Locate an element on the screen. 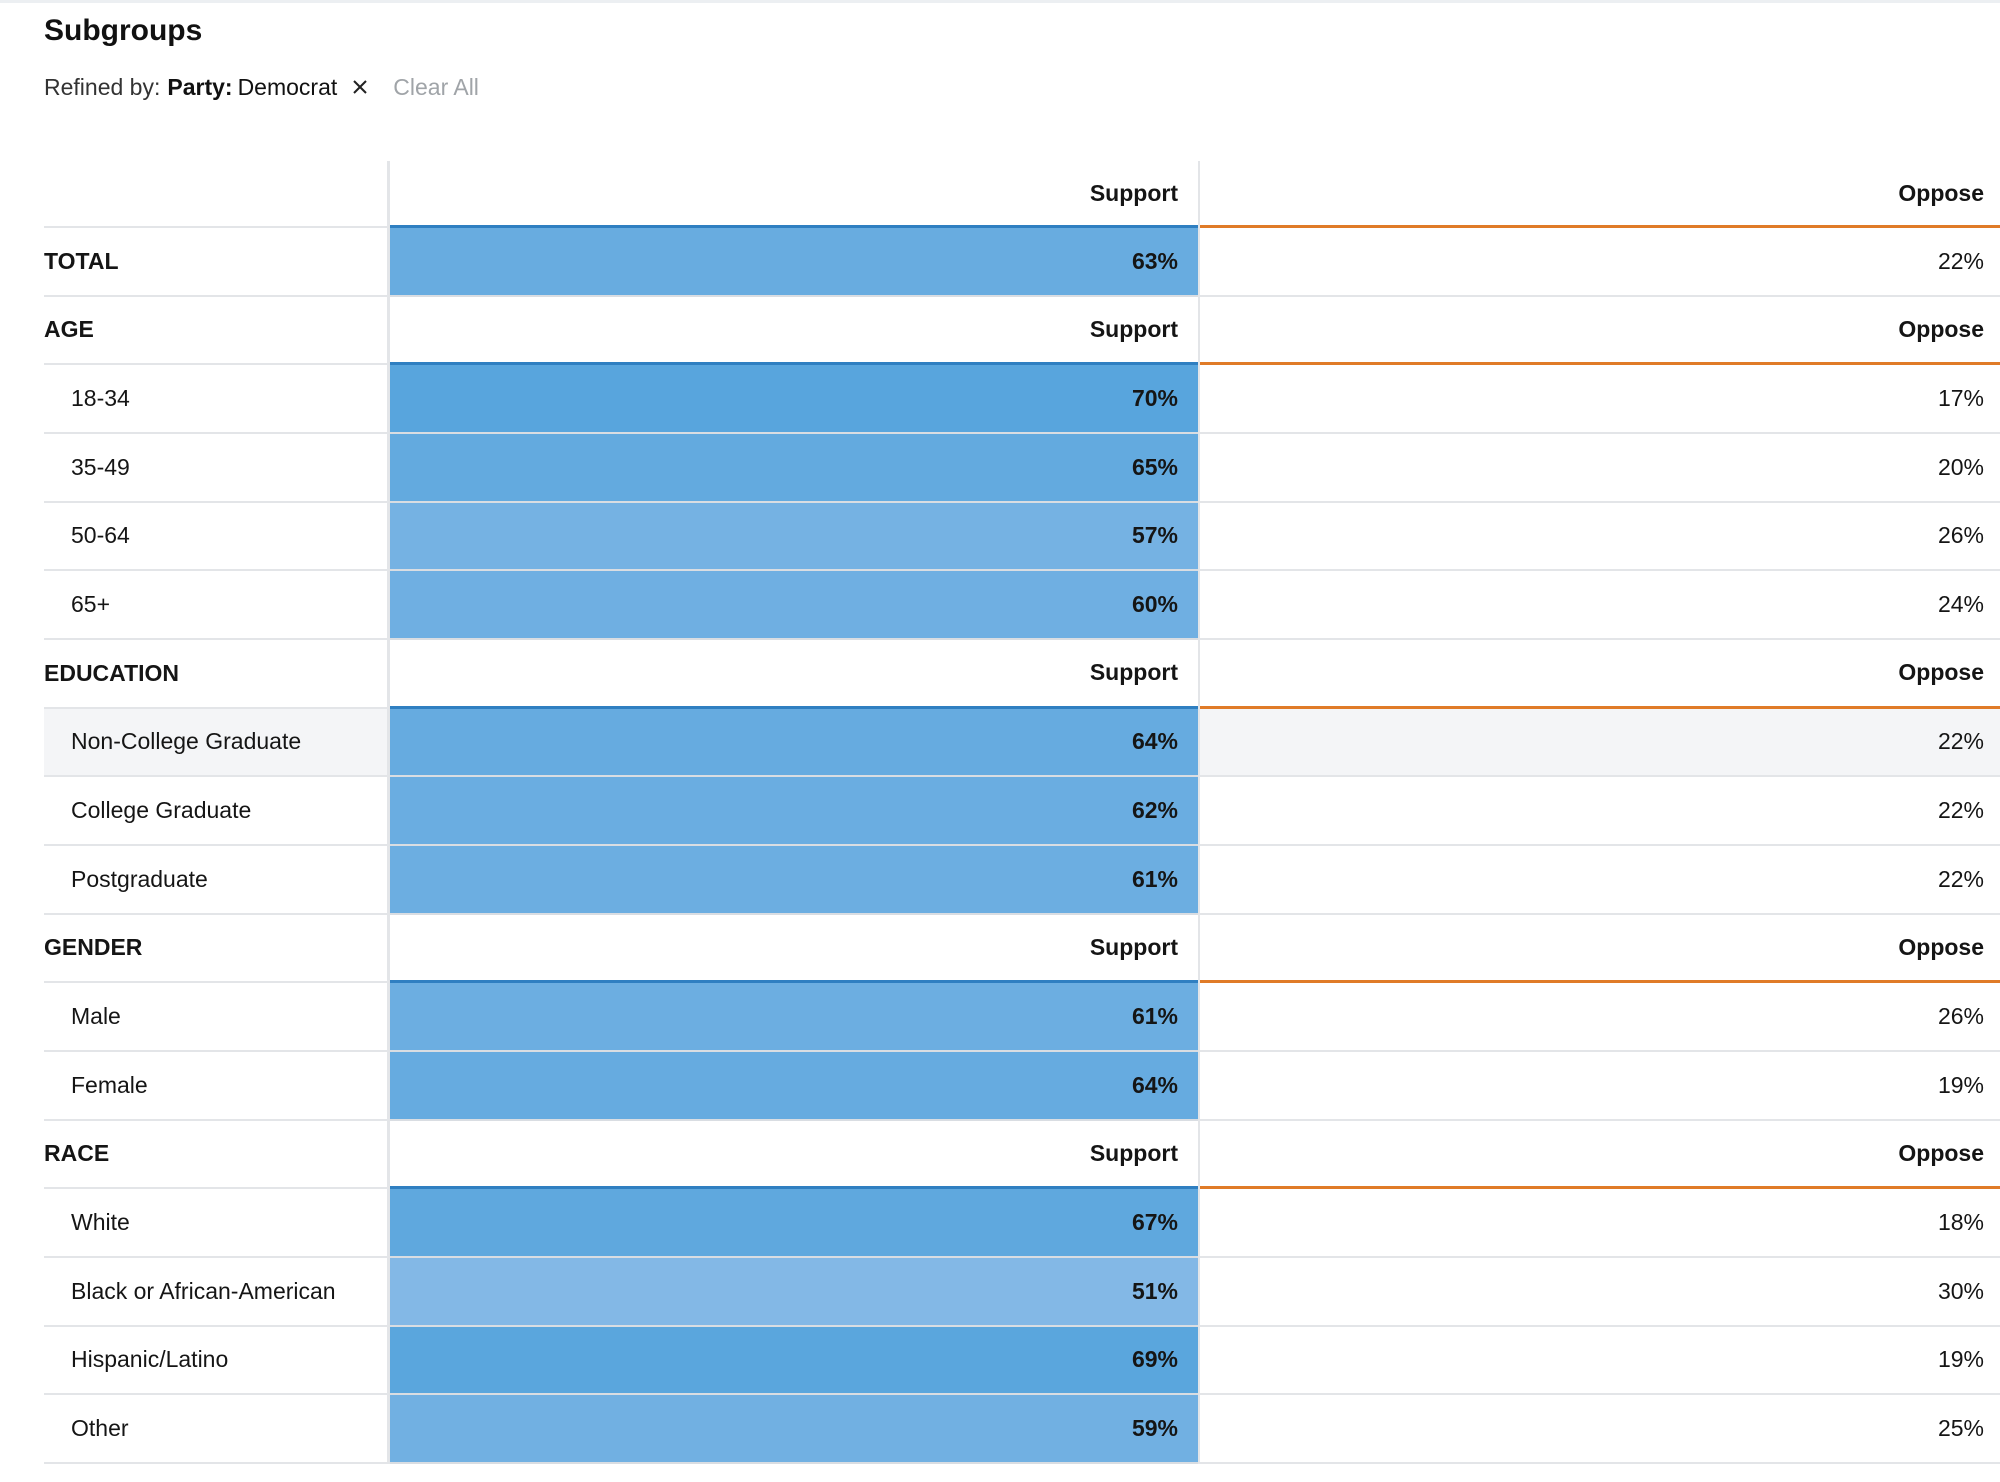  refine-bar: Refined by: Party: Democrat Clear All is located at coordinates (261, 87).